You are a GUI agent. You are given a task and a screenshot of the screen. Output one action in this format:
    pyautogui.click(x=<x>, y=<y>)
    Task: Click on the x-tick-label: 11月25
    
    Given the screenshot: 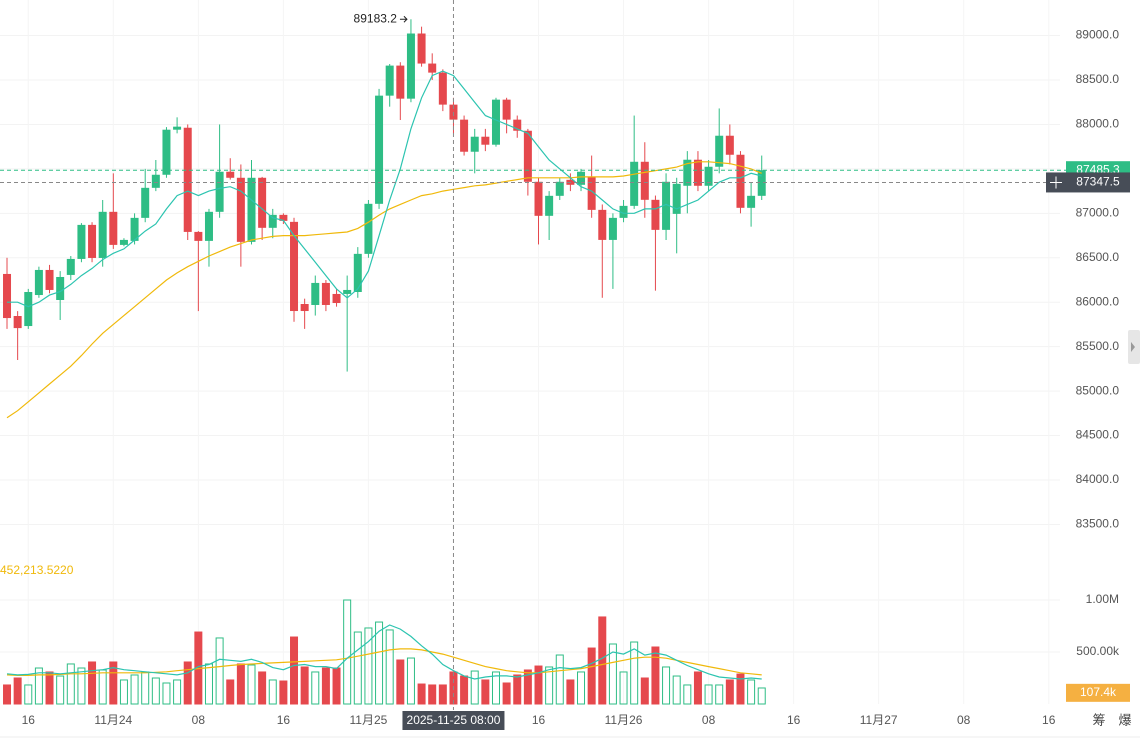 What is the action you would take?
    pyautogui.click(x=369, y=720)
    